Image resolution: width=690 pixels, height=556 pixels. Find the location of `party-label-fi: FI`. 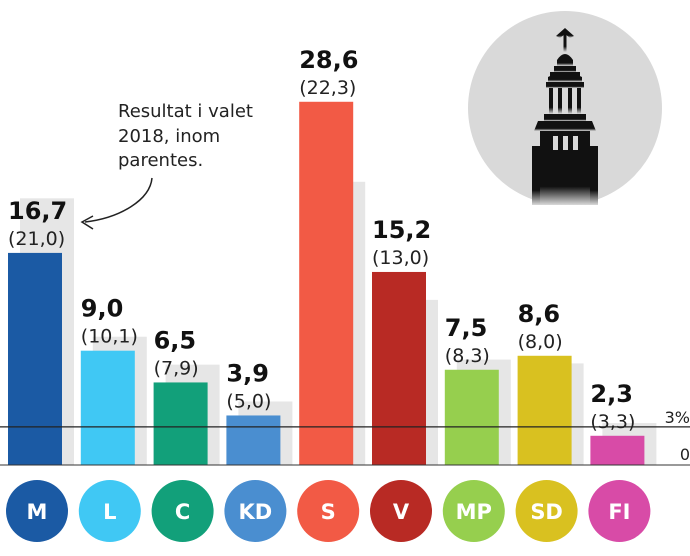

party-label-fi: FI is located at coordinates (619, 512).